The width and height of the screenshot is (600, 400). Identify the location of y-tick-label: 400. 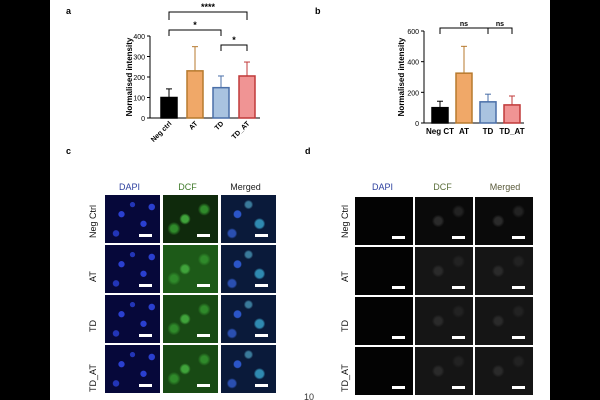
(139, 37).